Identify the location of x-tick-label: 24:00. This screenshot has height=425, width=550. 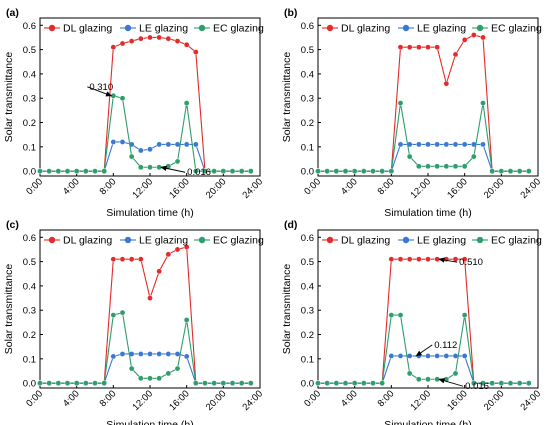
(253, 400).